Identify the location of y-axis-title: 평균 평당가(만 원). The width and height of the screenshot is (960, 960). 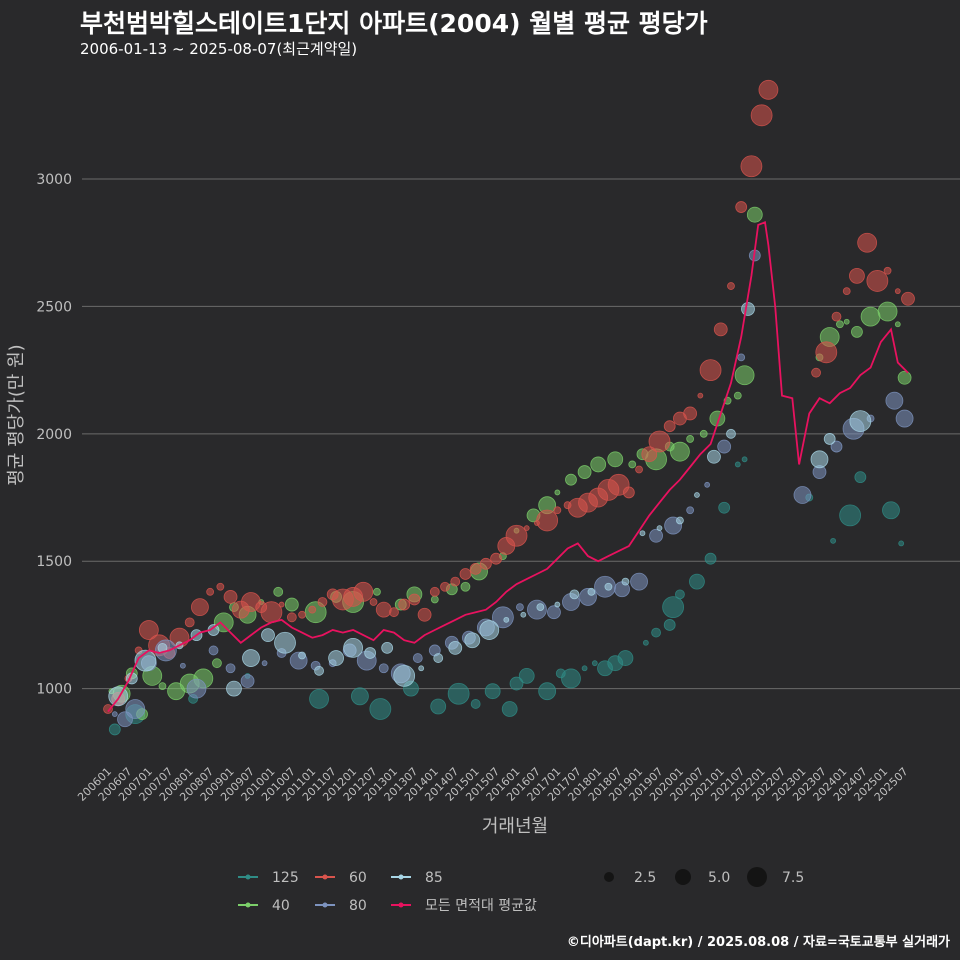
(16, 414).